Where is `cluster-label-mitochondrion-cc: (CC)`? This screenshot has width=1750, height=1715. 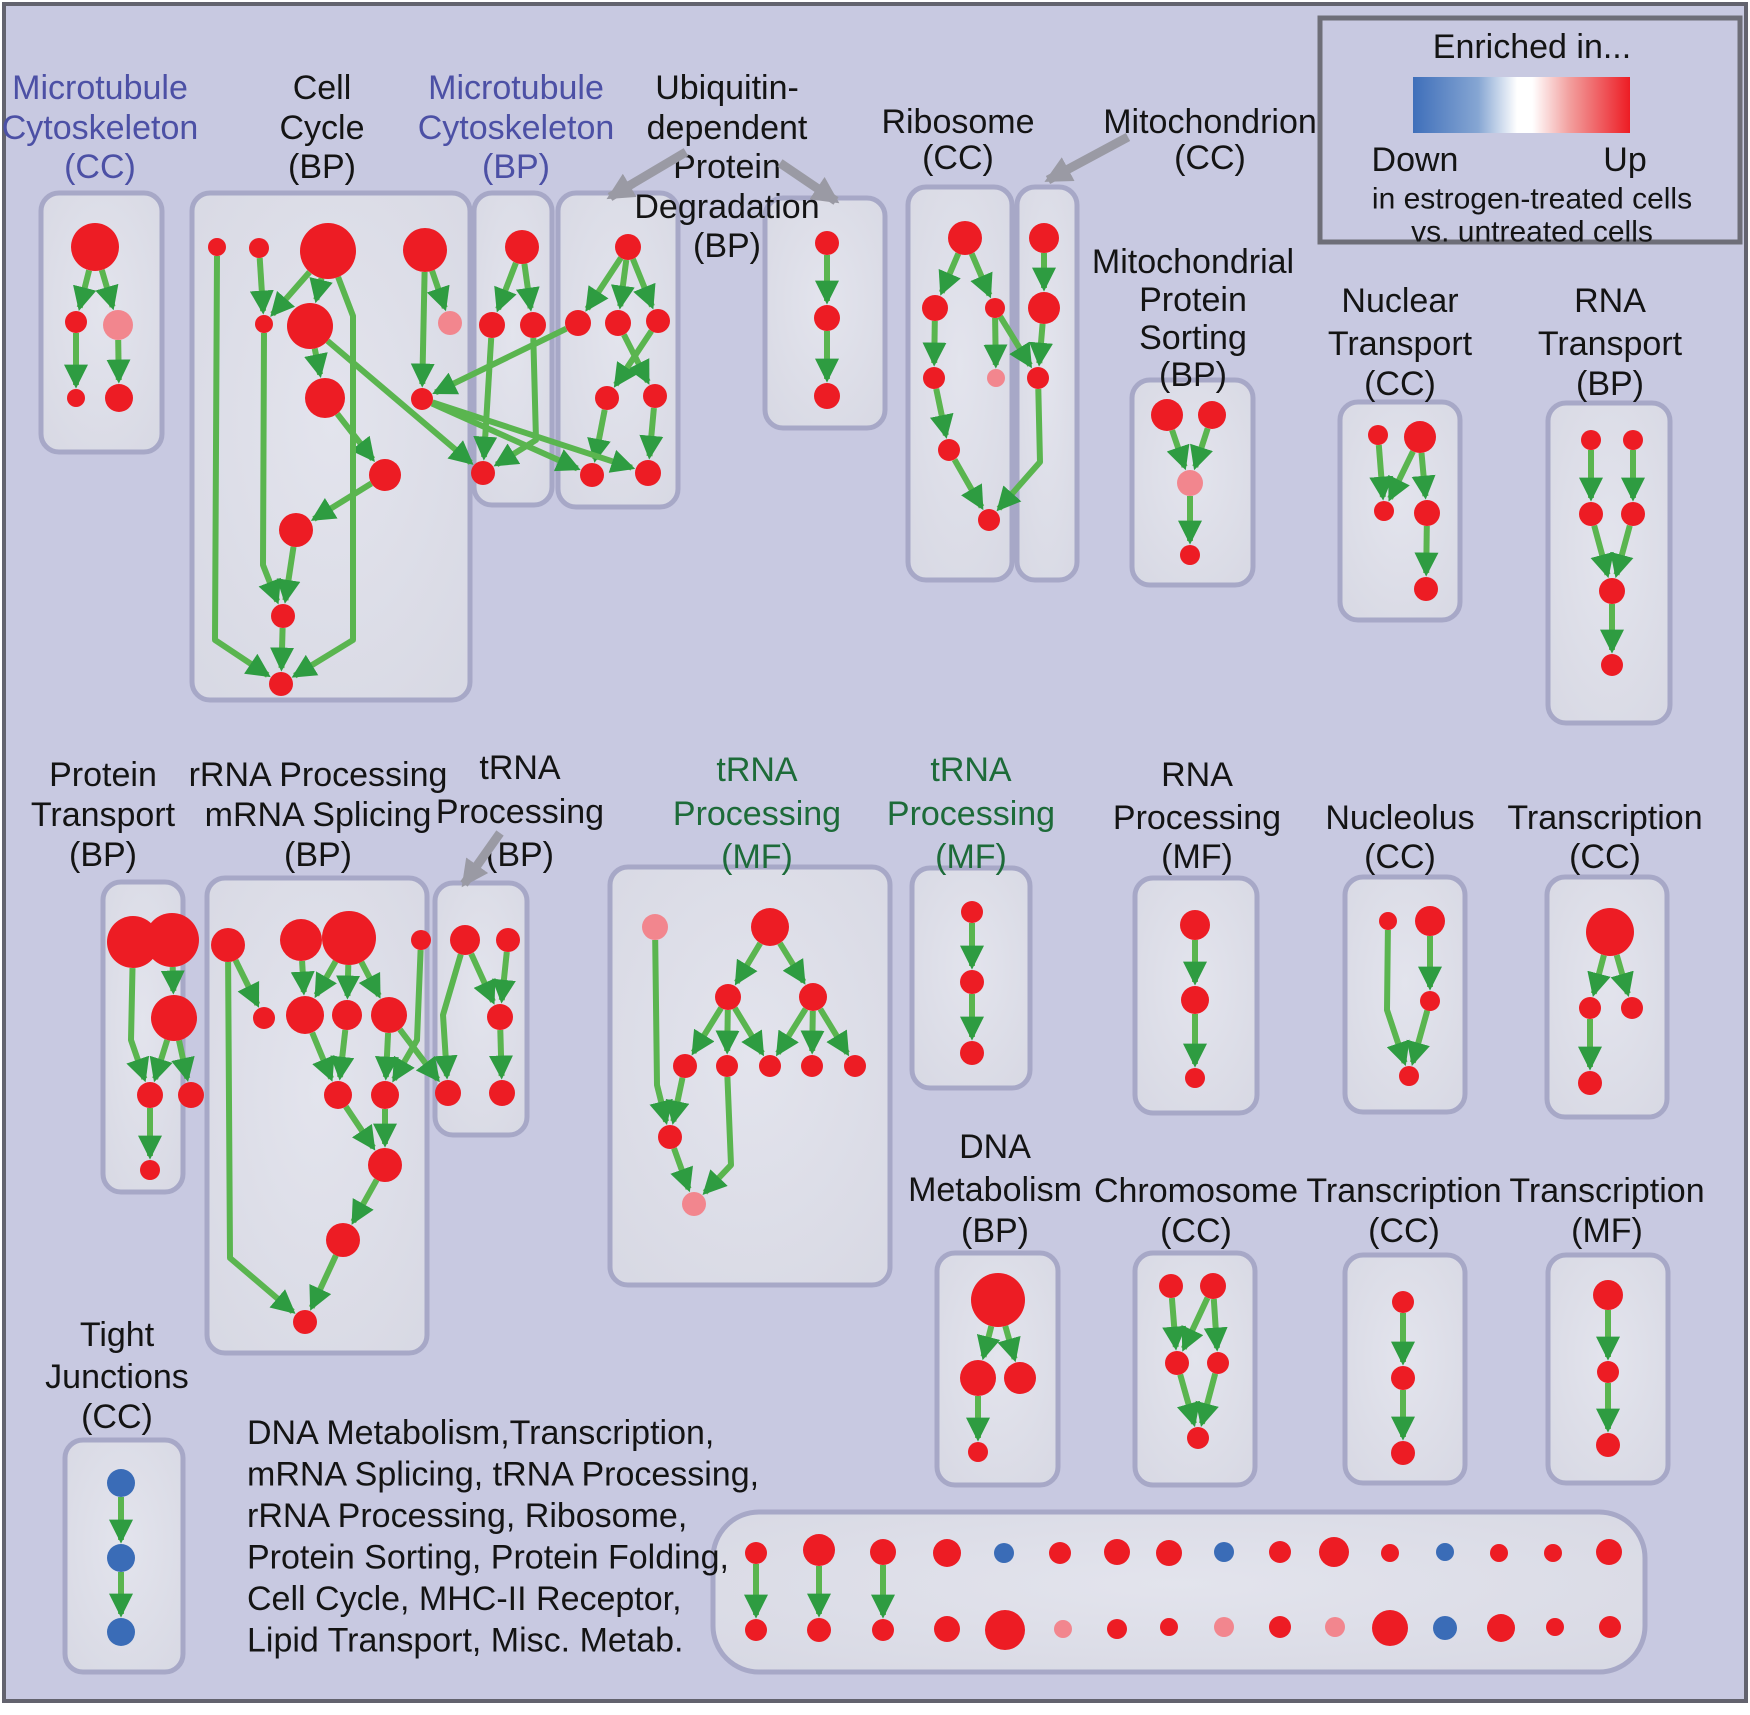 cluster-label-mitochondrion-cc: (CC) is located at coordinates (1210, 158).